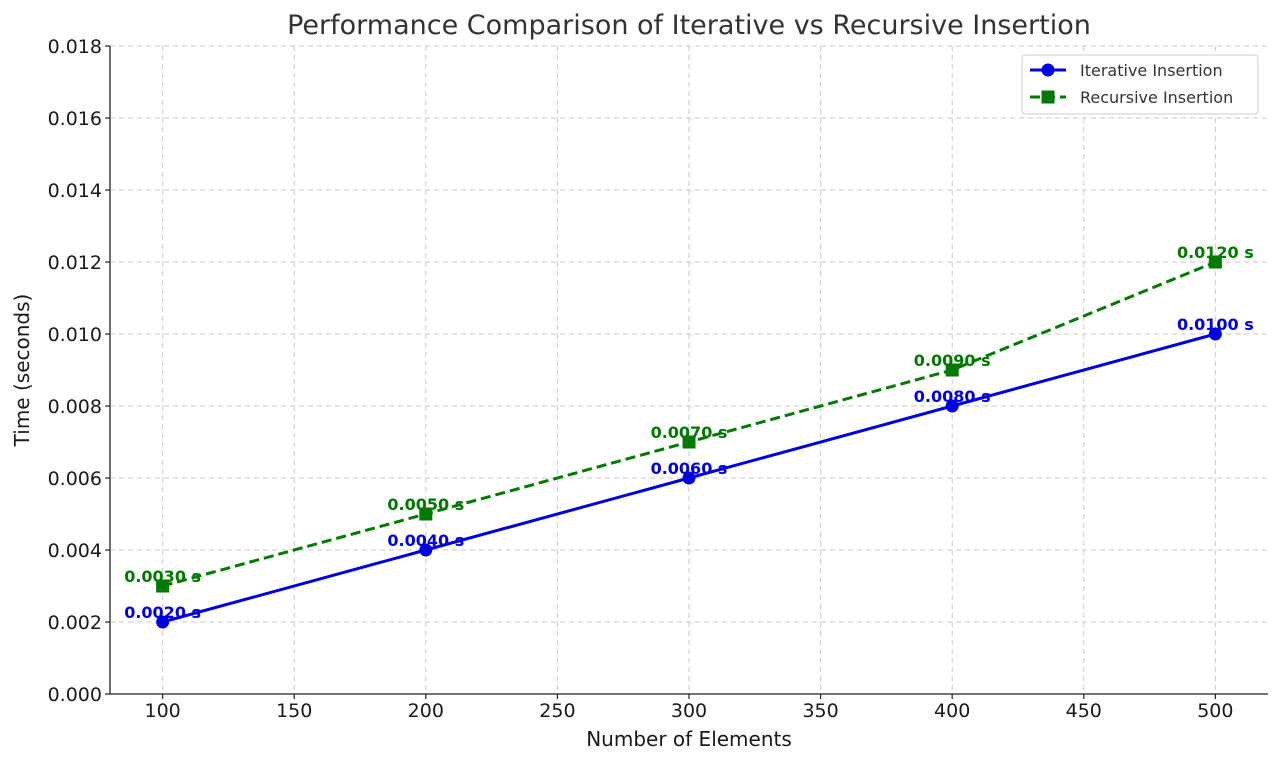  What do you see at coordinates (75, 479) in the screenshot?
I see `y-tick-label: 0.006` at bounding box center [75, 479].